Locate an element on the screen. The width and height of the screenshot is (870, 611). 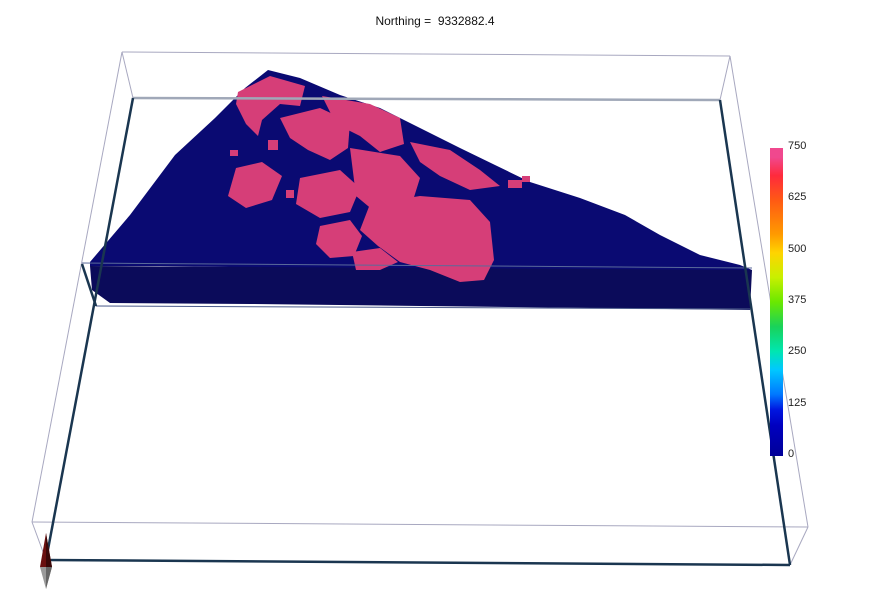
northing-value: 9332882.4 is located at coordinates (466, 21).